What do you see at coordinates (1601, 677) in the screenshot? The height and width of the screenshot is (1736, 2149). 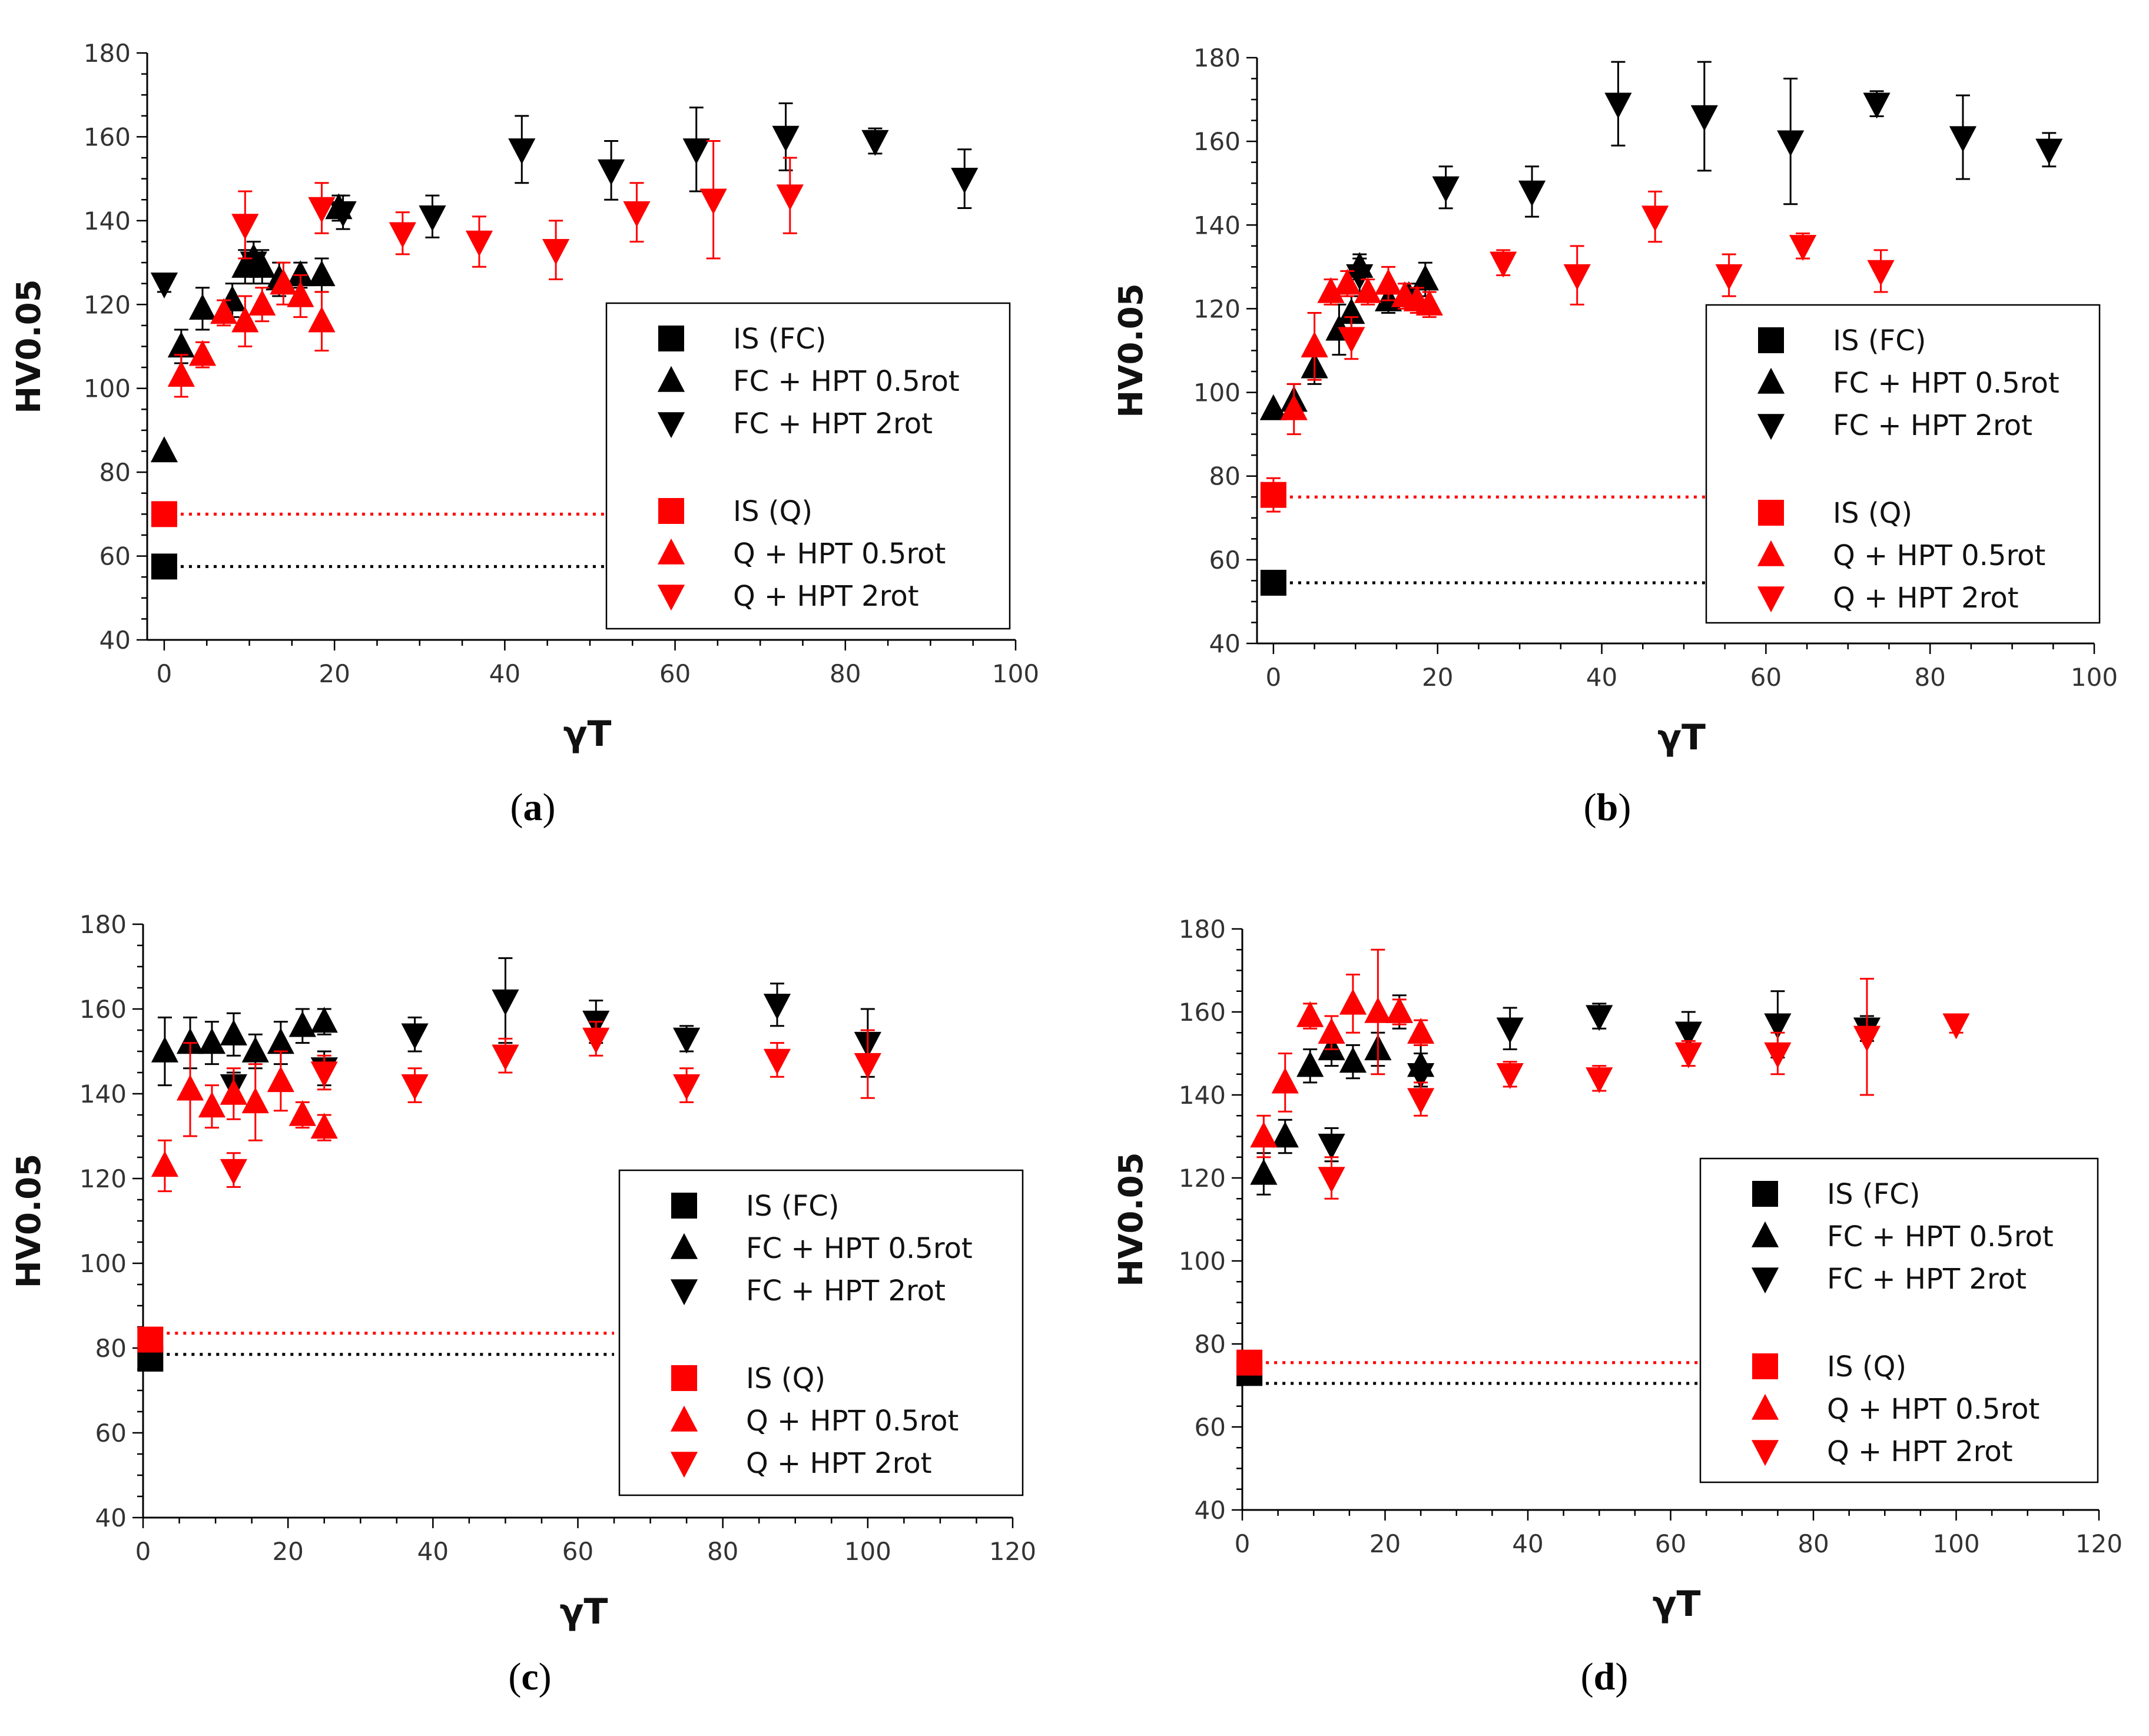 I see `x-tick-label: 40` at bounding box center [1601, 677].